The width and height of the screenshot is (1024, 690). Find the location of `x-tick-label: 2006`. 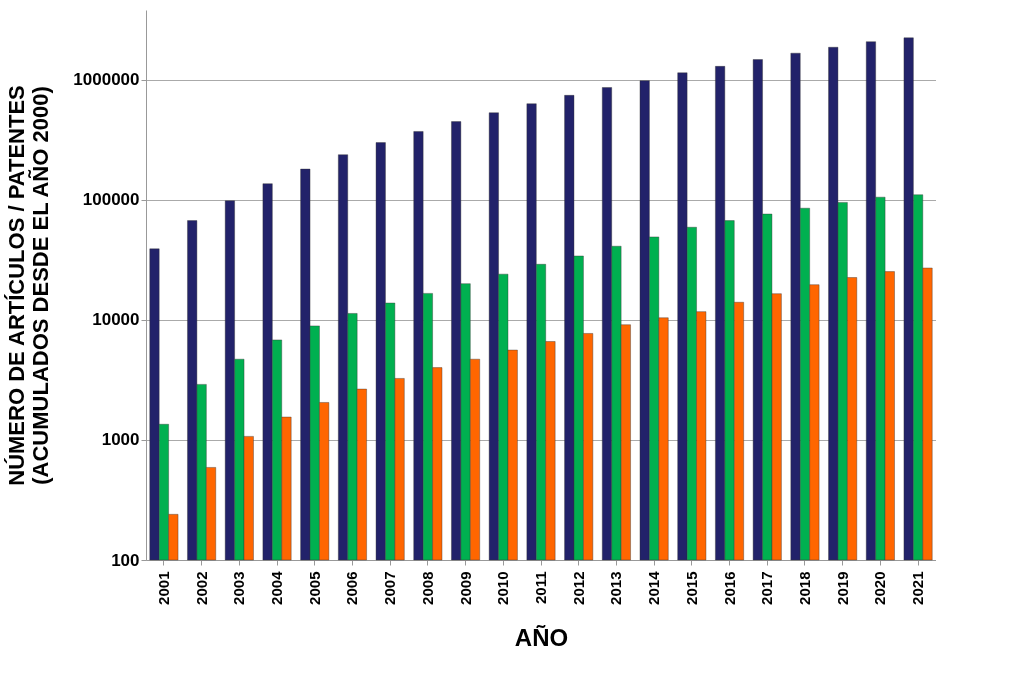

x-tick-label: 2006 is located at coordinates (352, 588).